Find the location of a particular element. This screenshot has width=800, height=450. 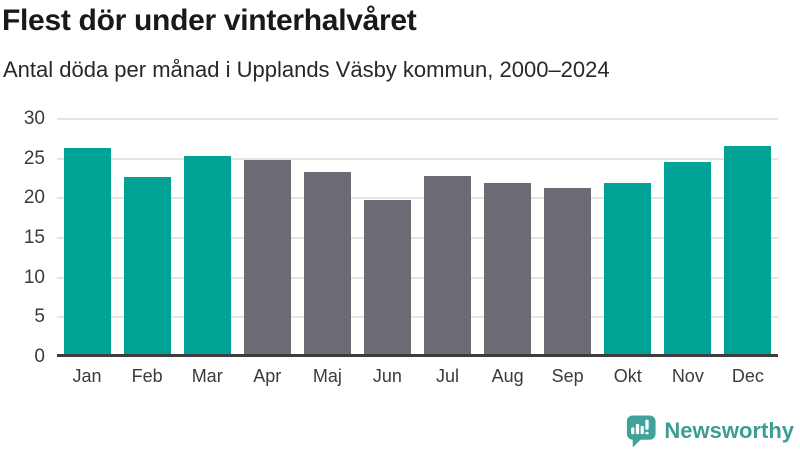

x-axis-label-mar: Mar is located at coordinates (207, 376).